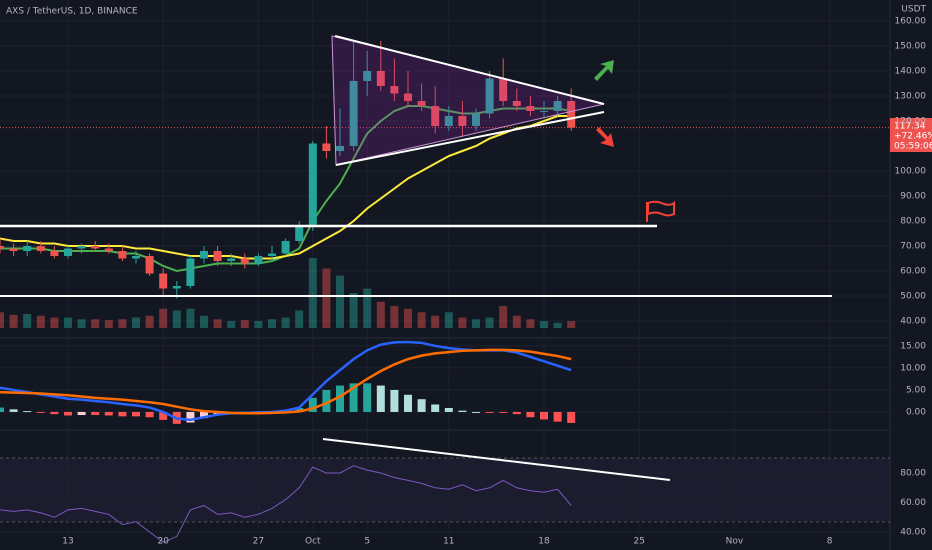 This screenshot has width=932, height=550. What do you see at coordinates (913, 247) in the screenshot?
I see `y-tick-label: 70.00` at bounding box center [913, 247].